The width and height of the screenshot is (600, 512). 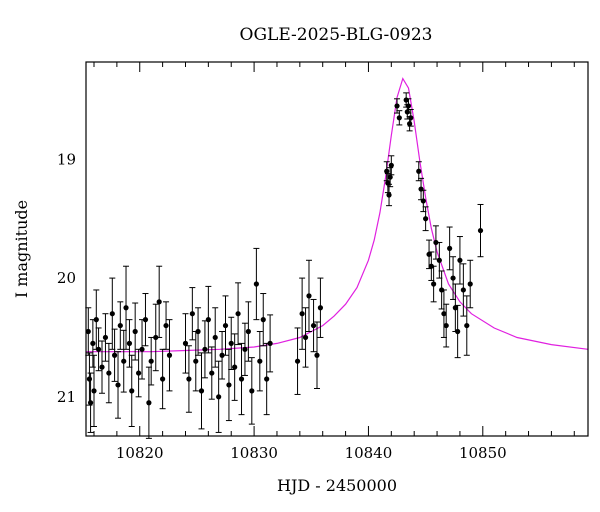 I want to click on chart-title: OGLE-2025-BLG-0923, so click(x=336, y=35).